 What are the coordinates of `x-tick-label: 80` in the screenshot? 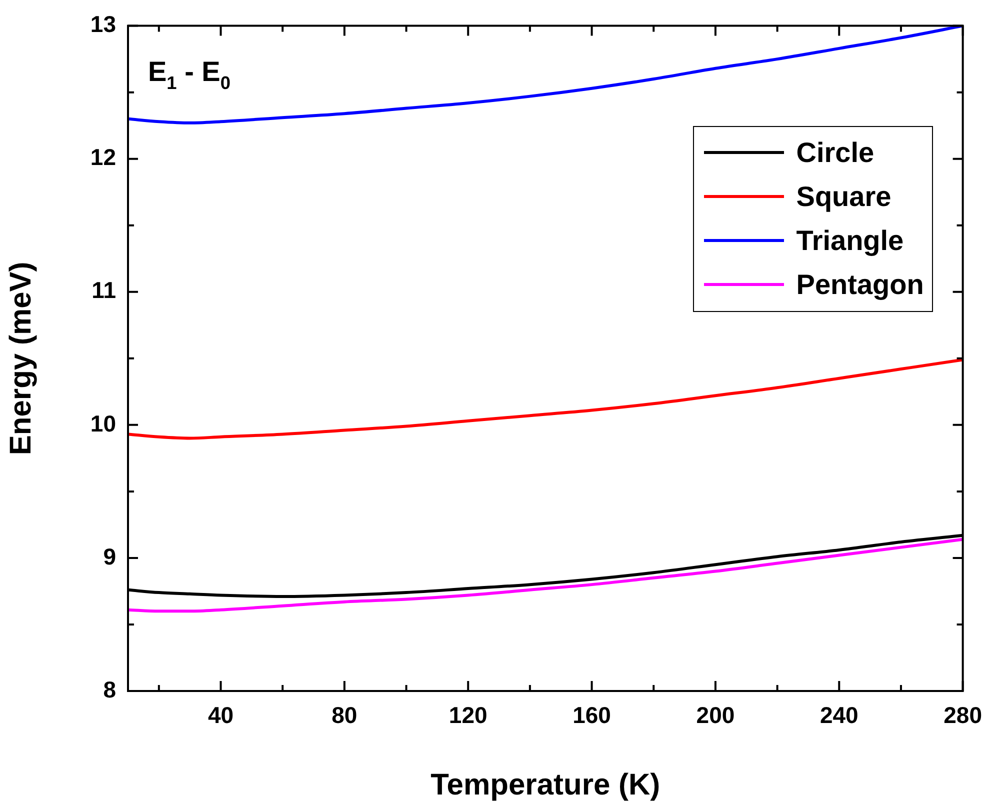 It's located at (345, 715).